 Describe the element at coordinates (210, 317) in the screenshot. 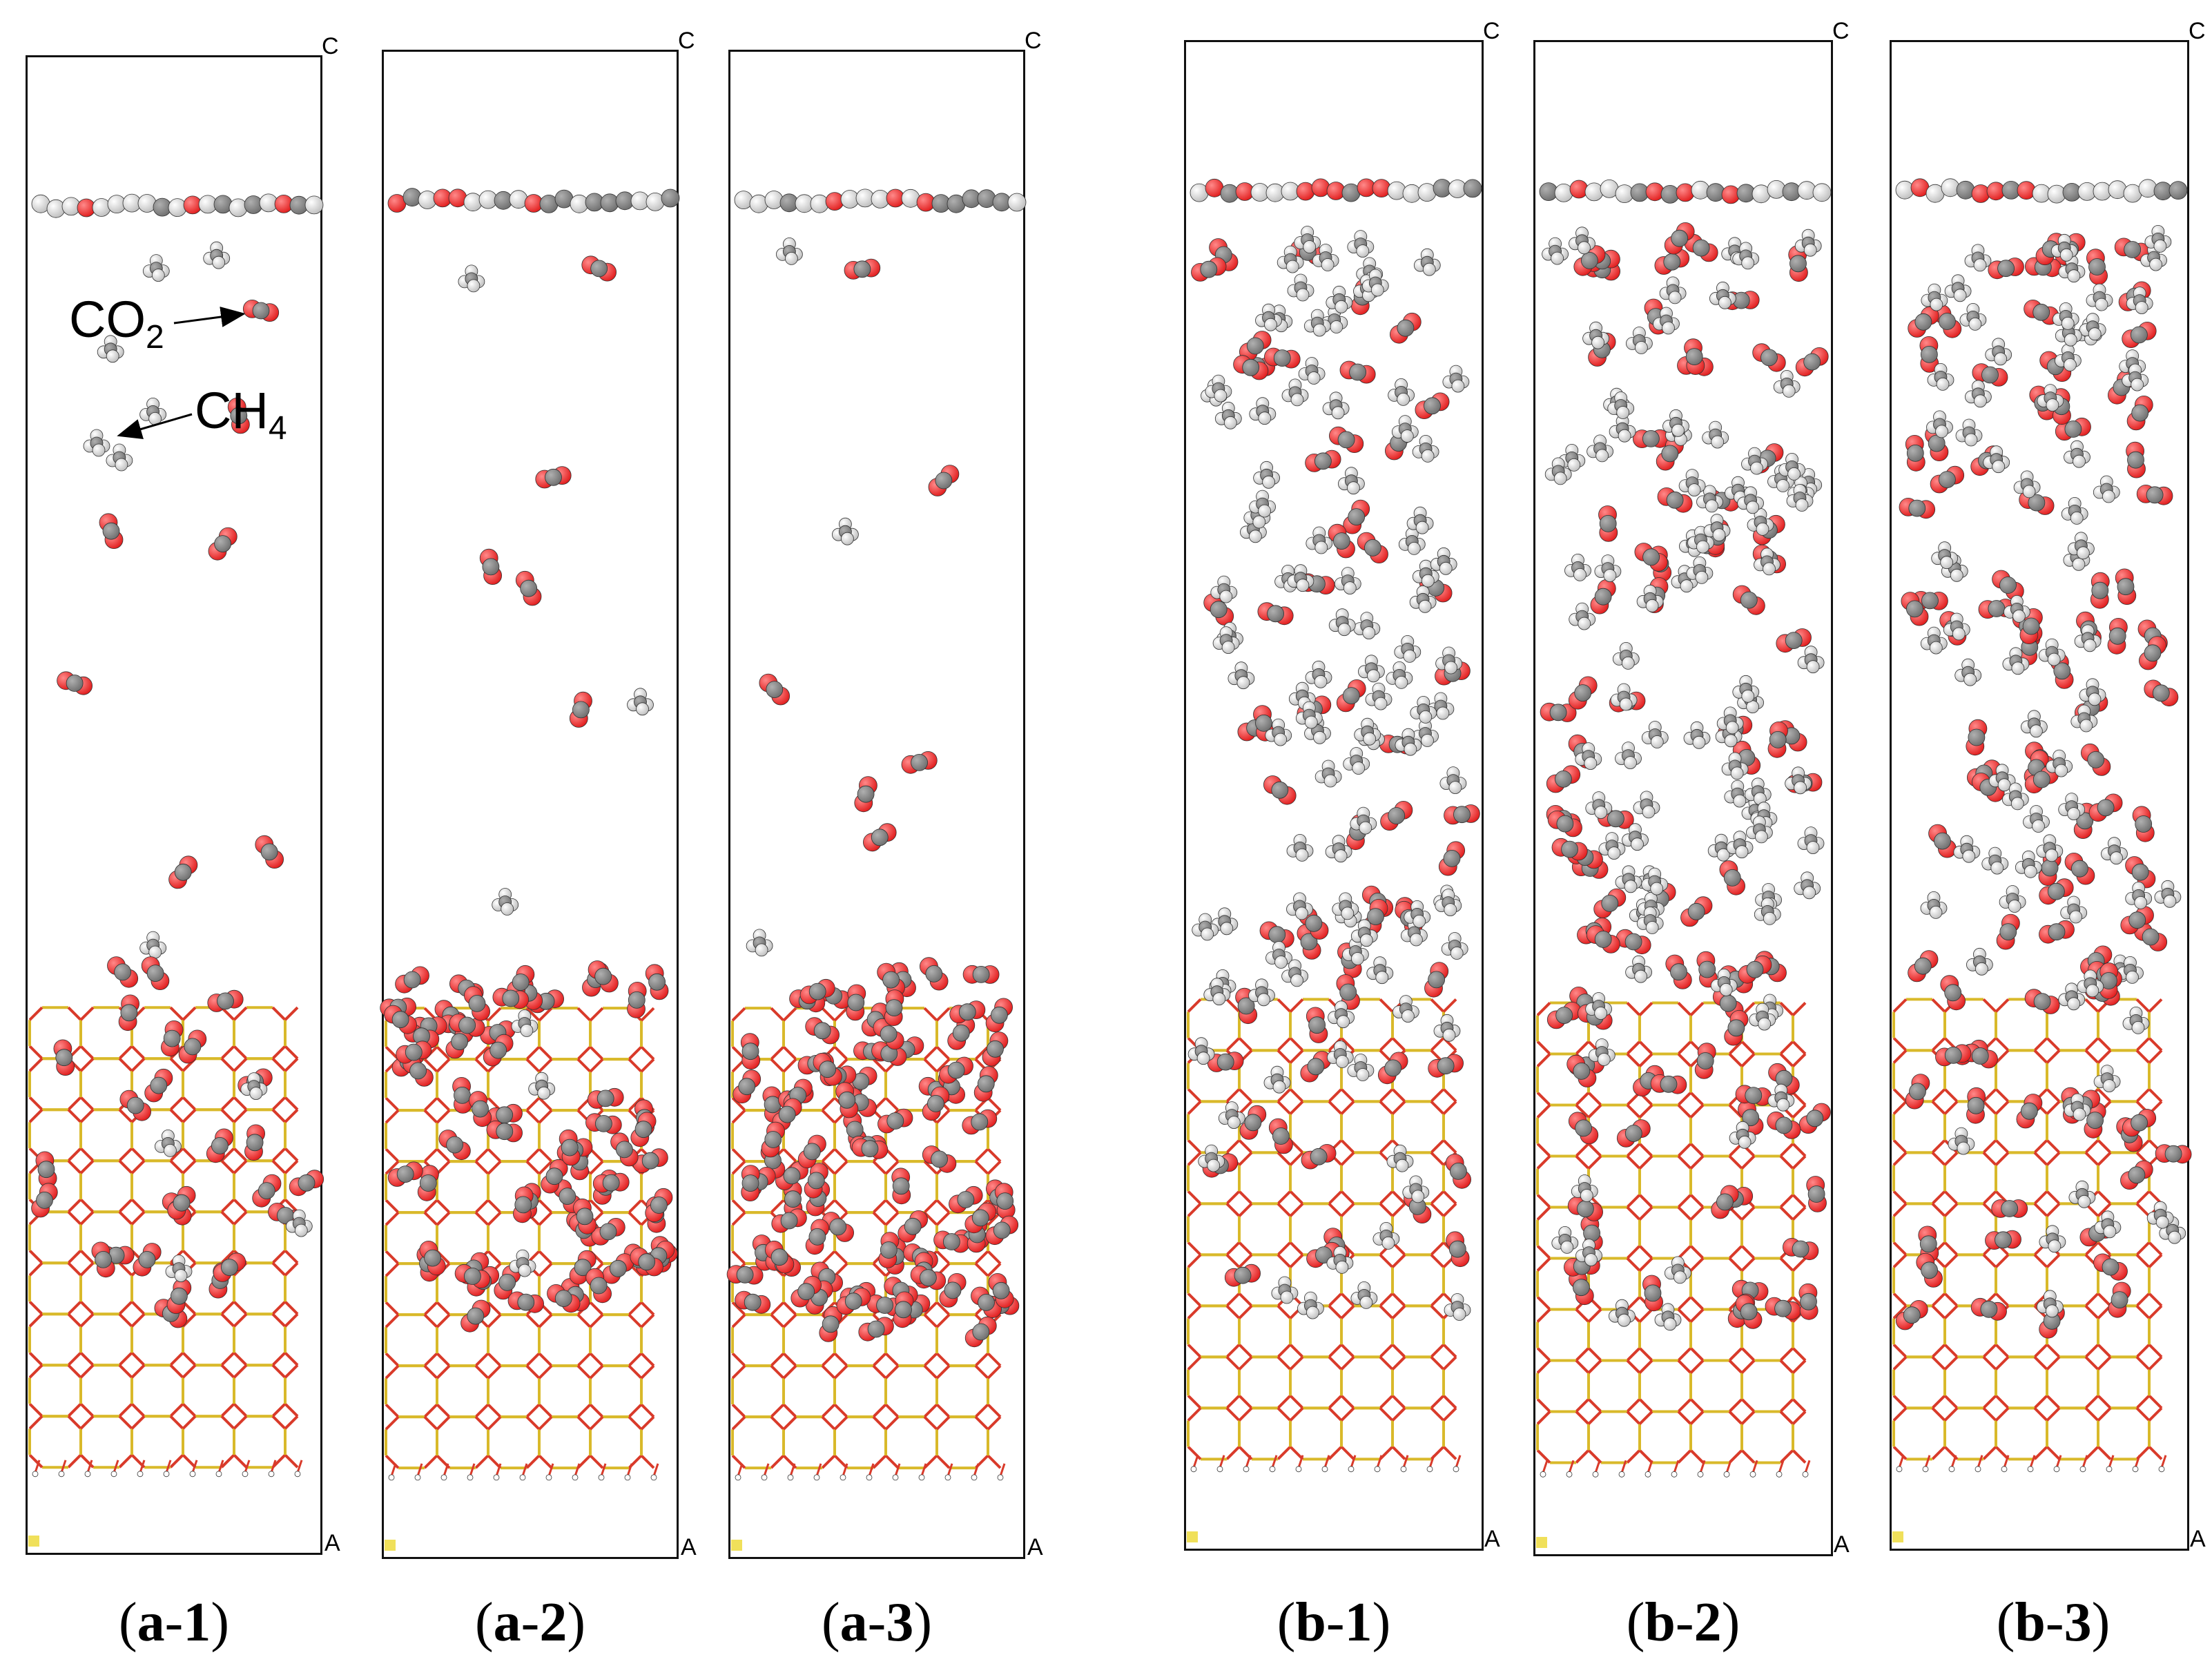

I see `annotation-arrow` at that location.